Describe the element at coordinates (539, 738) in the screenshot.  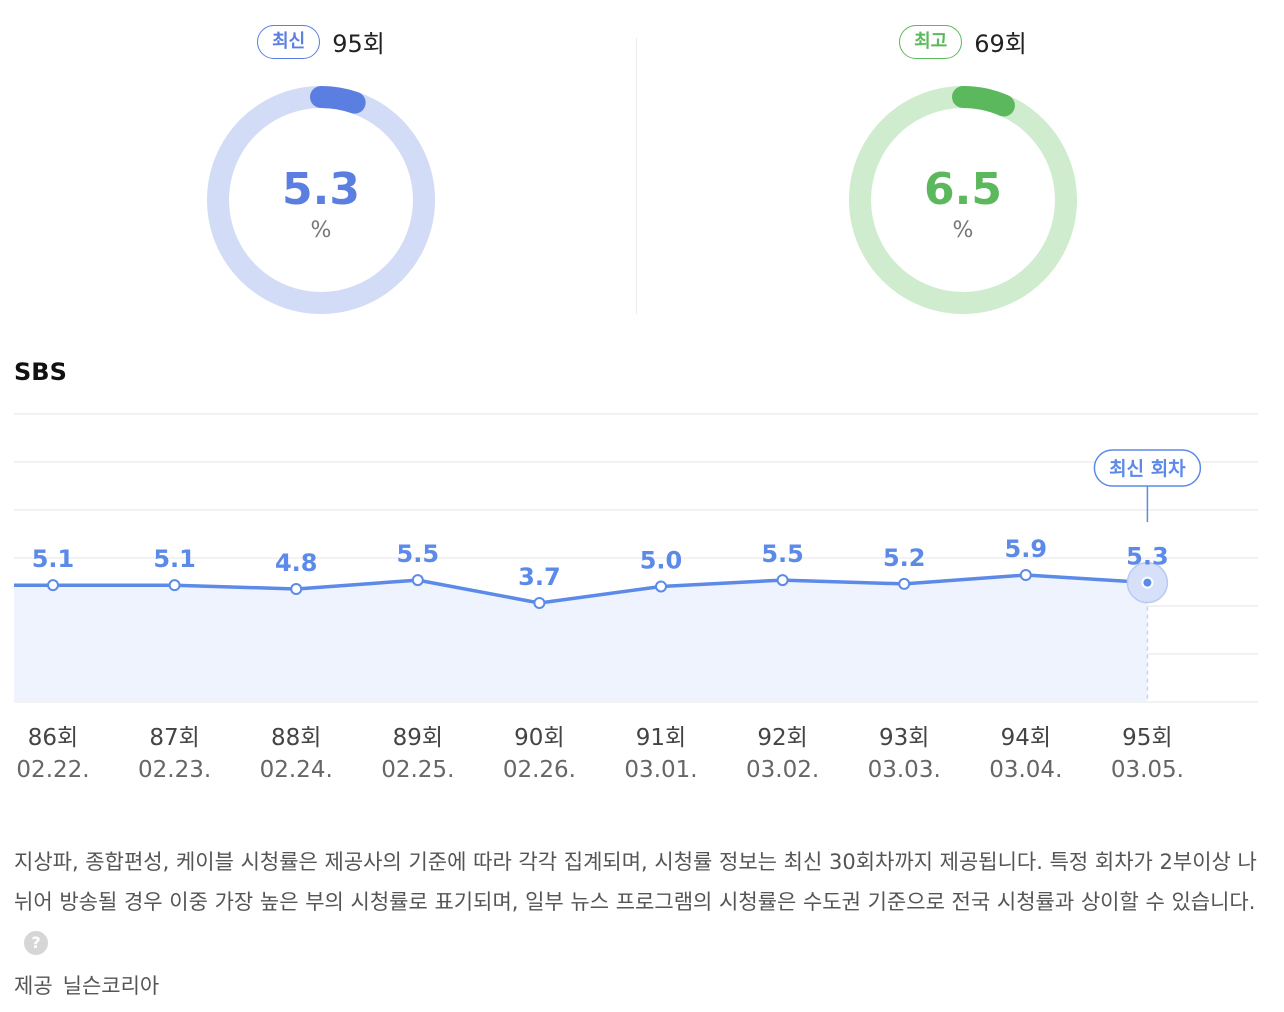
I see `x-tick-episode: 90회` at that location.